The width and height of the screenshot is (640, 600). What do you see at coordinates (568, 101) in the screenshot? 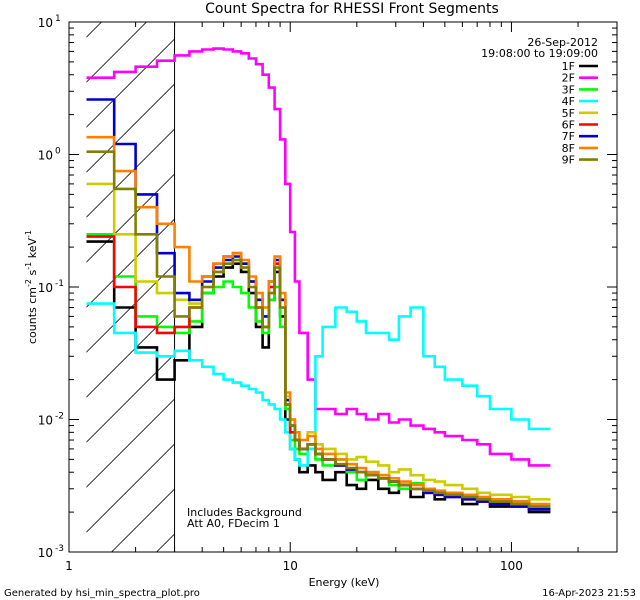
I see `legend-label-4F: 4F` at bounding box center [568, 101].